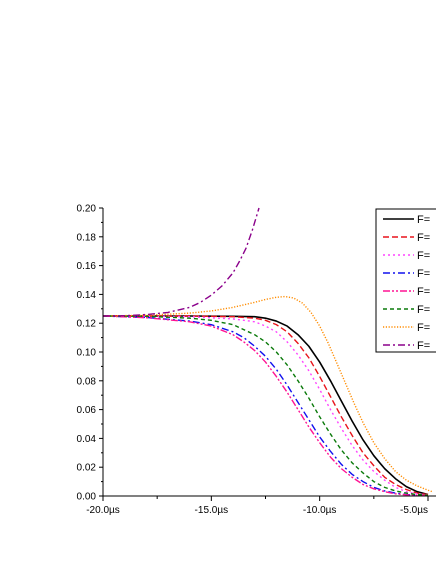 This screenshot has height=564, width=436. Describe the element at coordinates (423, 292) in the screenshot. I see `legend-label-5: F=` at that location.